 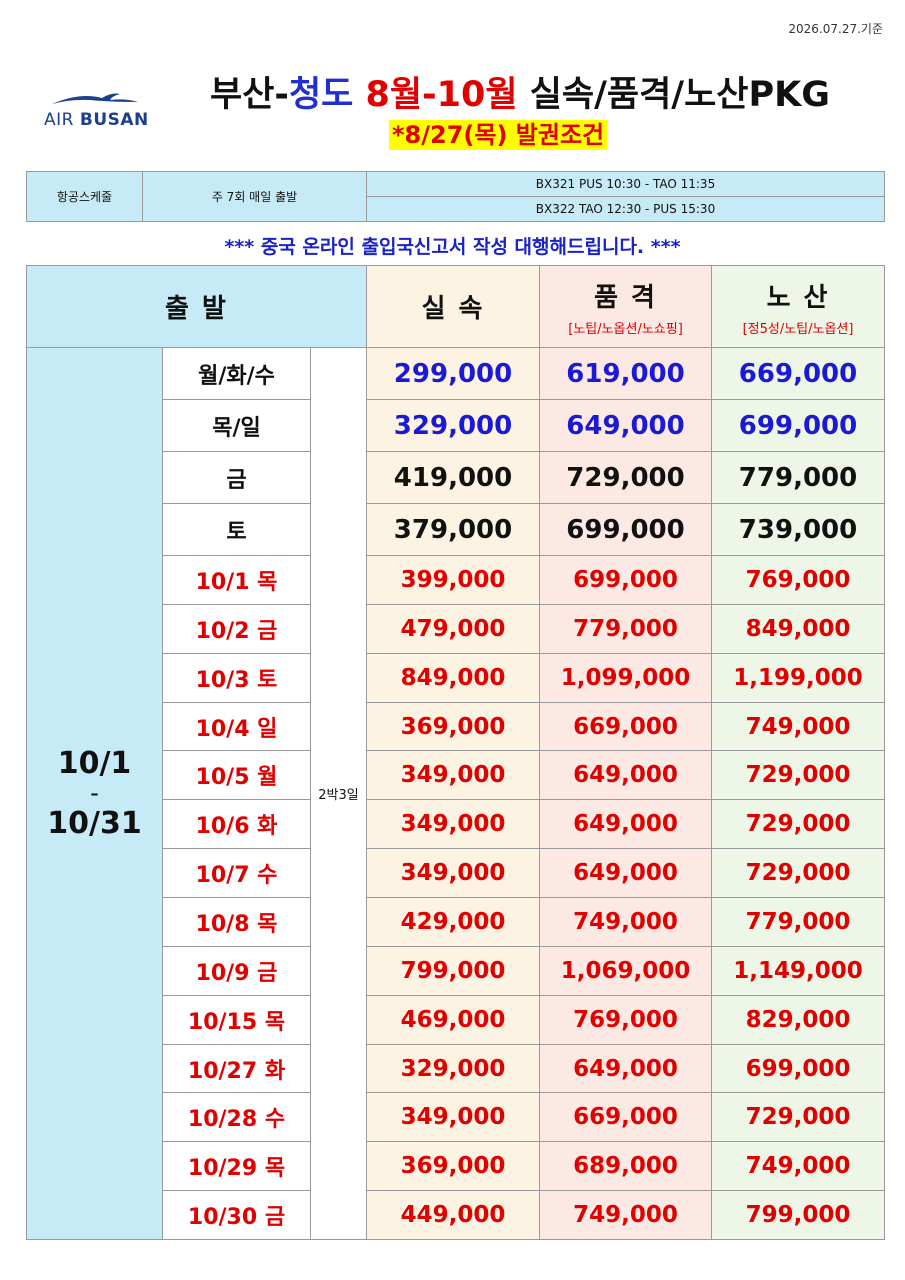 What do you see at coordinates (452, 247) in the screenshot?
I see `notice: *** 중국 온라인 출입국신고서 작성 대행해드립니다. ***` at bounding box center [452, 247].